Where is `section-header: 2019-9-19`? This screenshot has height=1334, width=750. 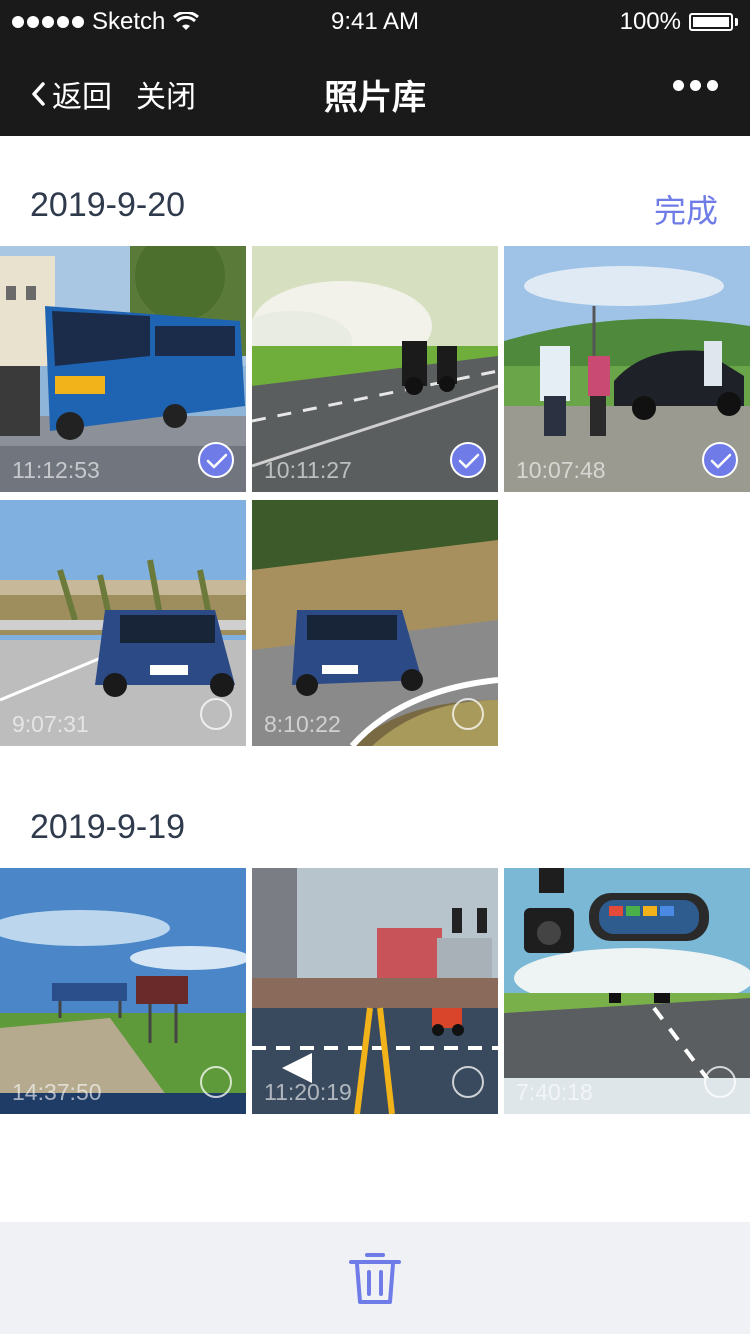
section-header: 2019-9-19 is located at coordinates (375, 838).